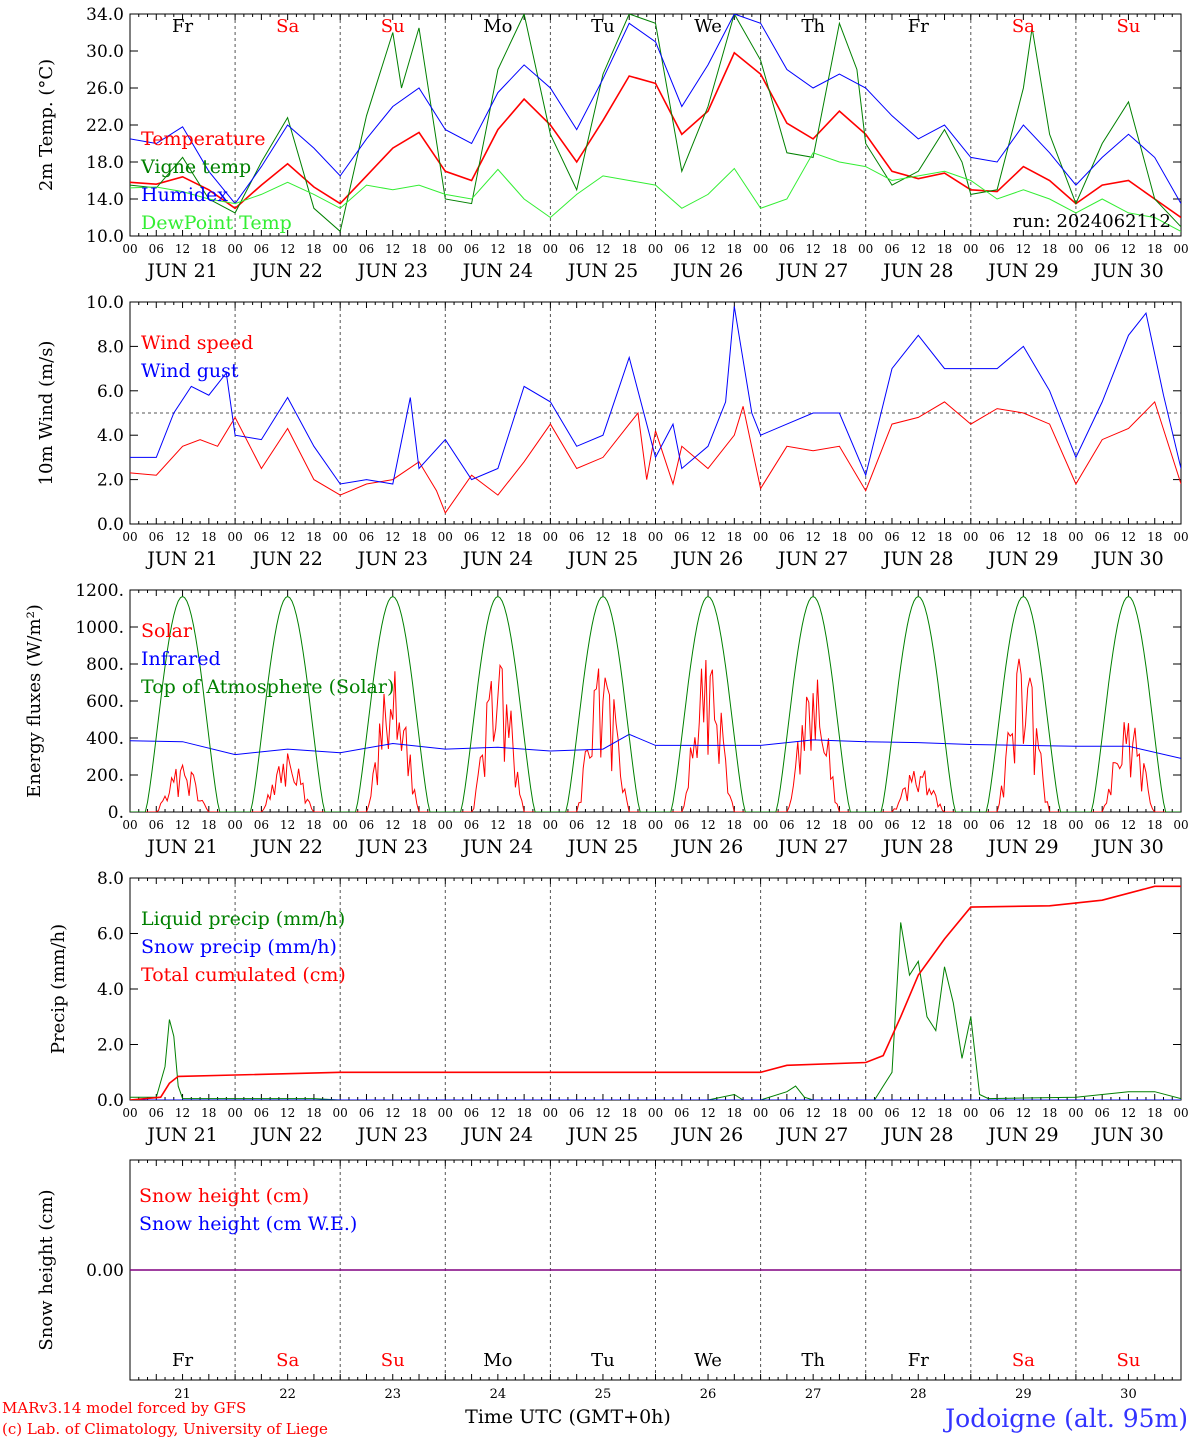 This screenshot has height=1440, width=1194. Describe the element at coordinates (655, 992) in the screenshot. I see `series-total-cumulated-cm-` at that location.